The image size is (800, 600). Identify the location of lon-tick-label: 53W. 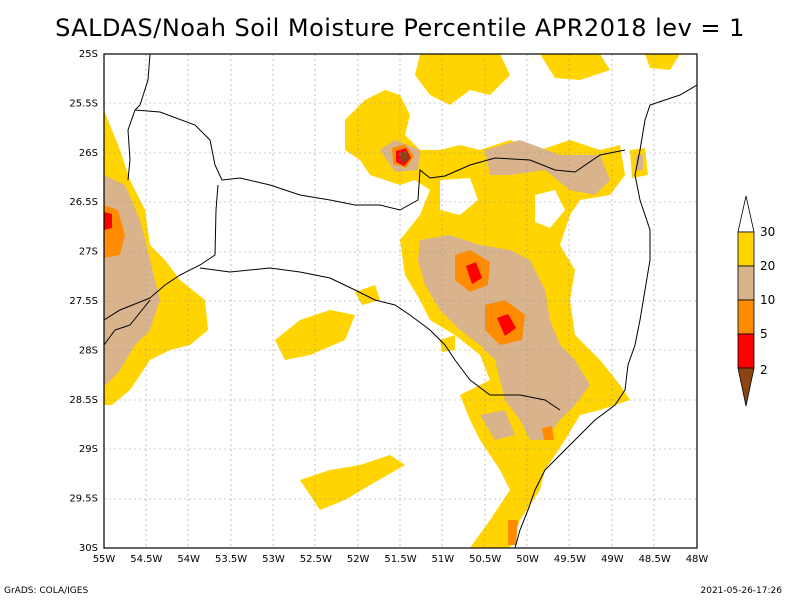
(273, 559).